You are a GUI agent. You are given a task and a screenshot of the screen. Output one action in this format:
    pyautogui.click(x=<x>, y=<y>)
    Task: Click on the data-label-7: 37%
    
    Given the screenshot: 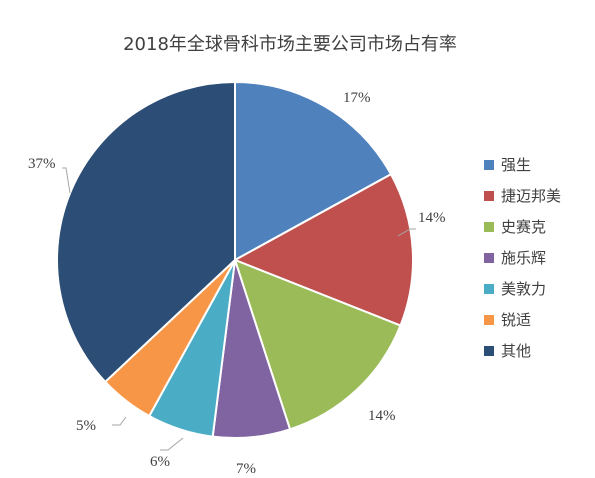 What is the action you would take?
    pyautogui.click(x=42, y=164)
    